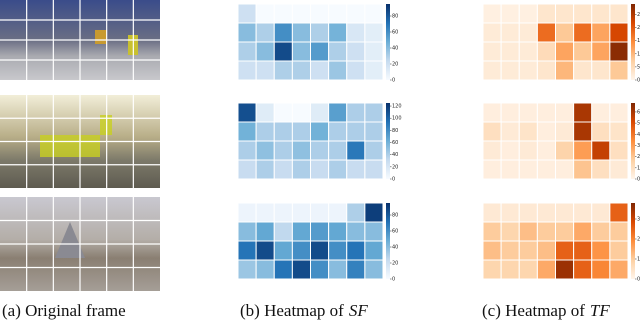 Image resolution: width=640 pixels, height=322 pixels. I want to click on colorbar-tick-label: 100, so click(397, 119).